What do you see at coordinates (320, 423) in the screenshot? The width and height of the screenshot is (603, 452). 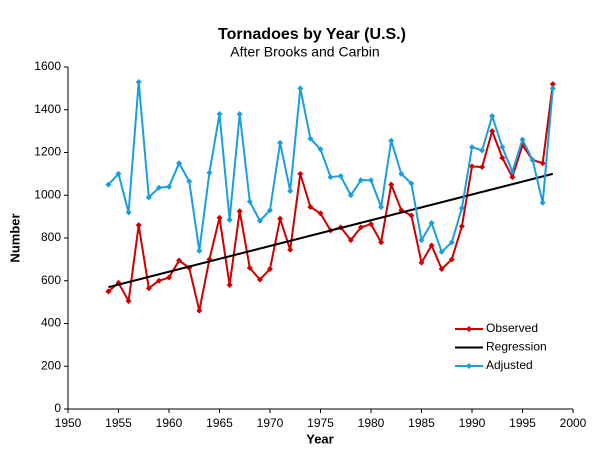 I see `x-tick-label: 1975` at bounding box center [320, 423].